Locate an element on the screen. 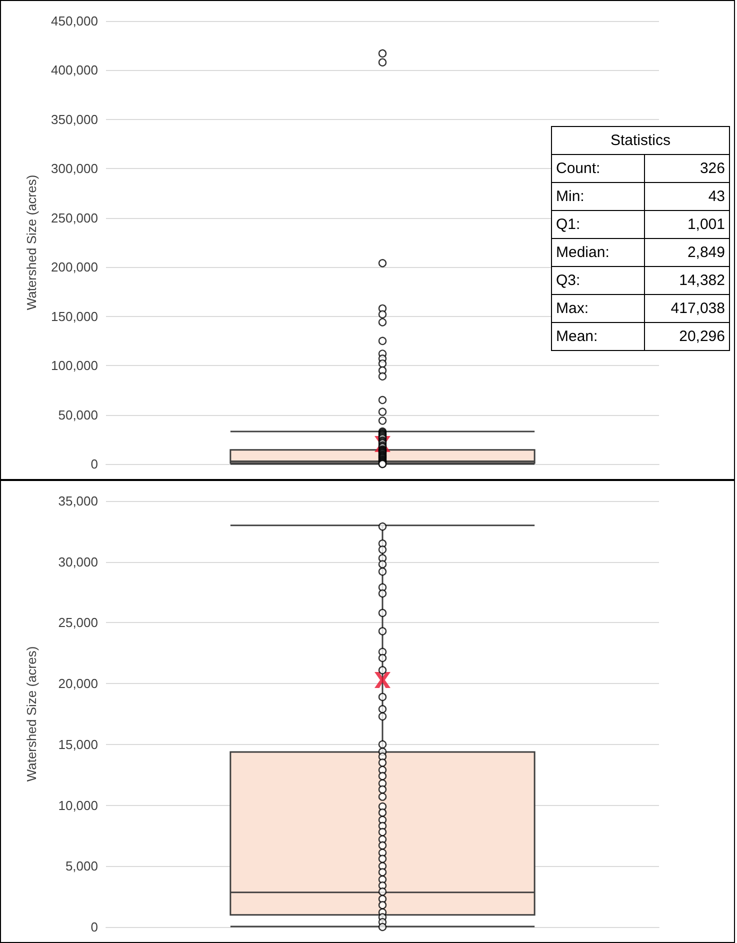  annotation: Q3: is located at coordinates (598, 280).